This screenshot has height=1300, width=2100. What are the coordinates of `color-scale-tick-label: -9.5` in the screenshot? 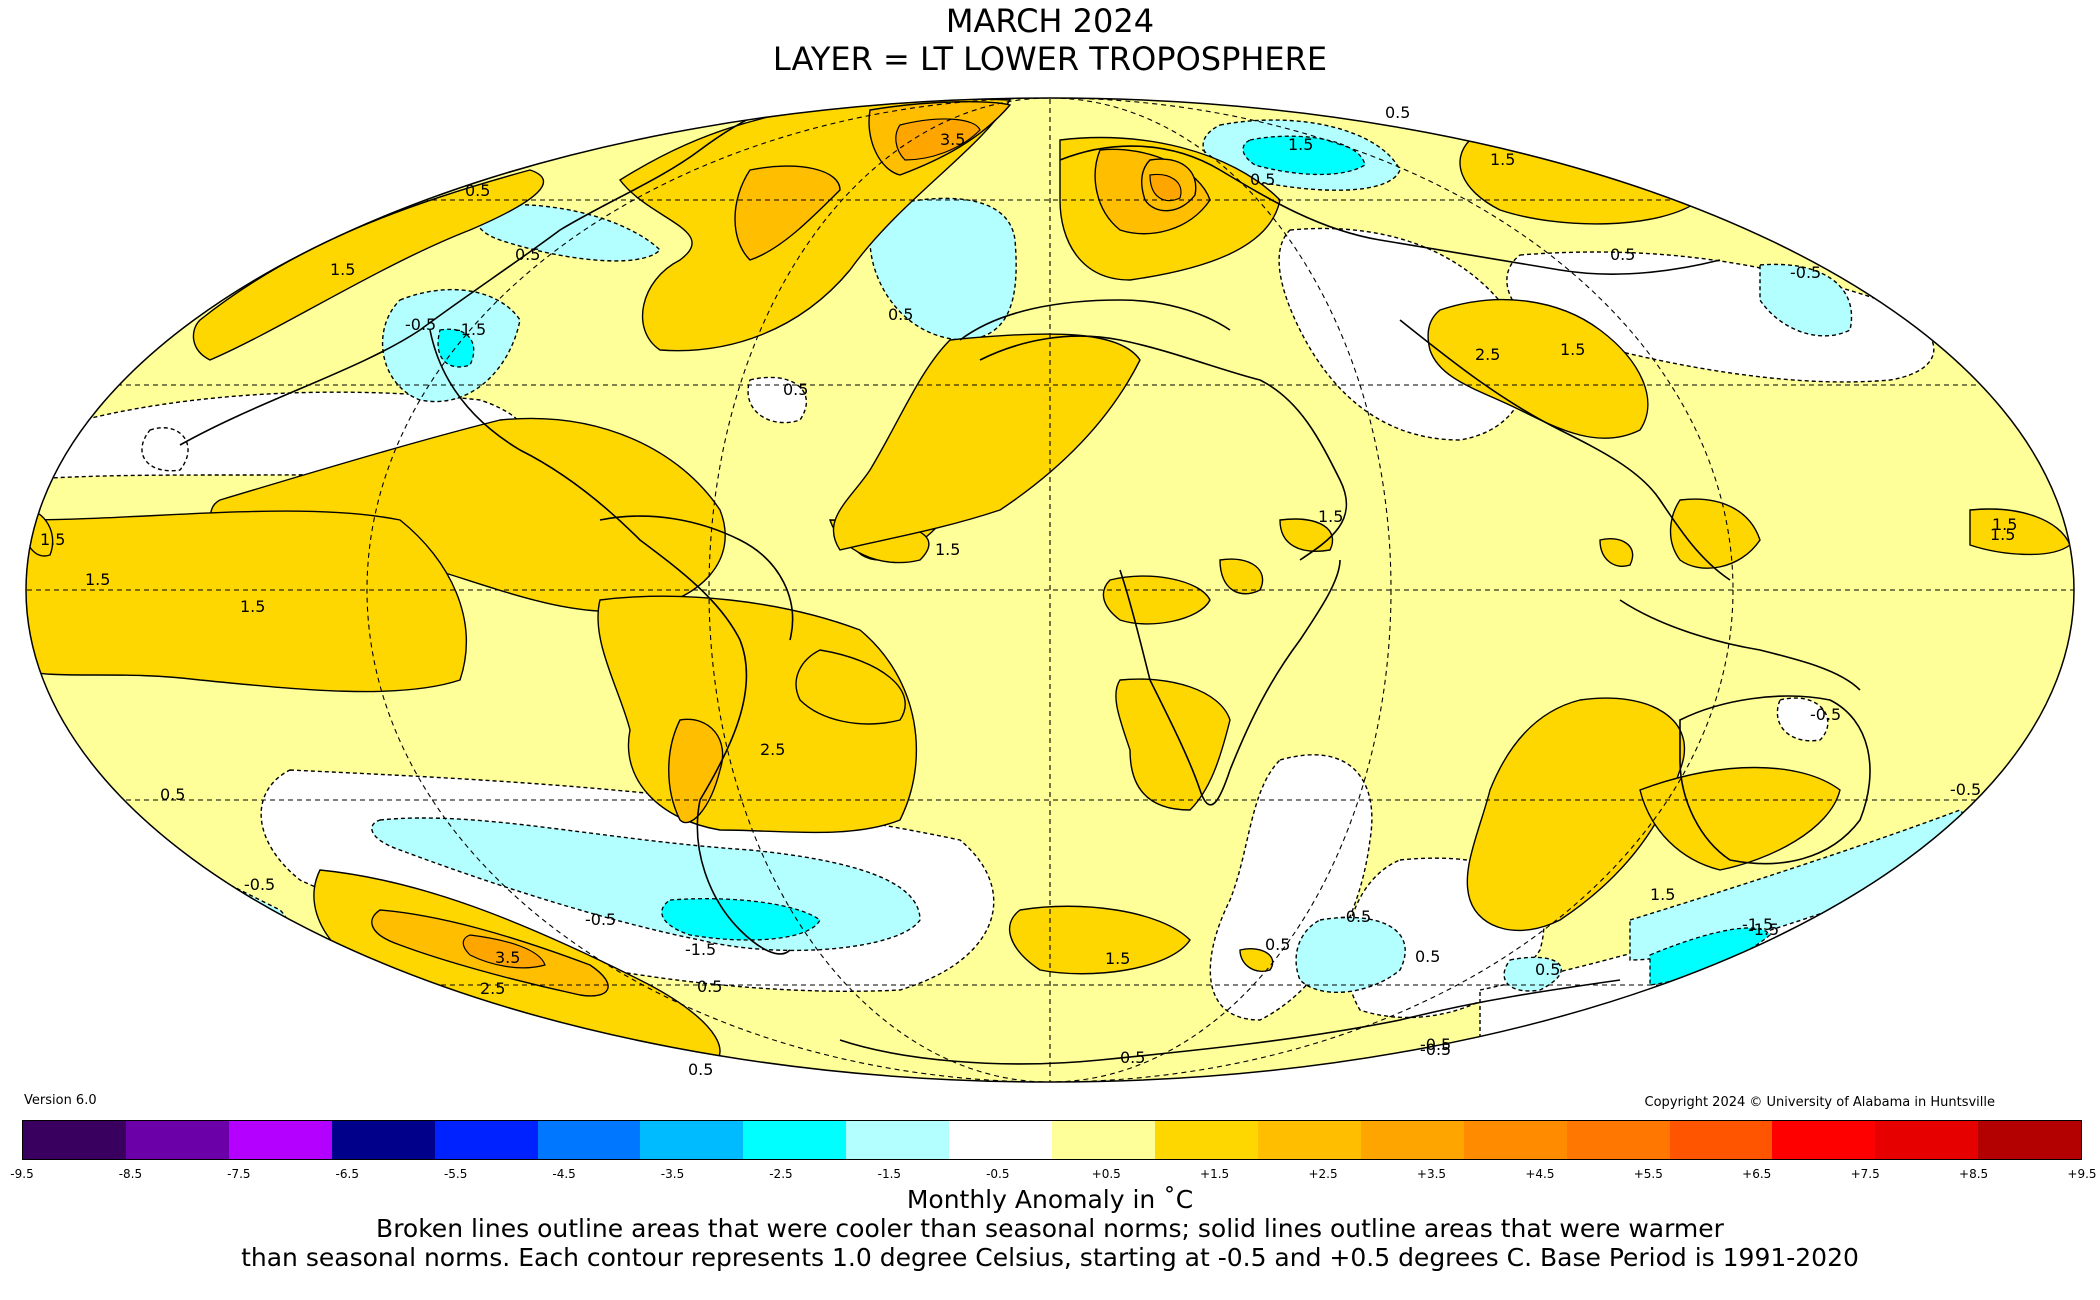 It's located at (22, 1174).